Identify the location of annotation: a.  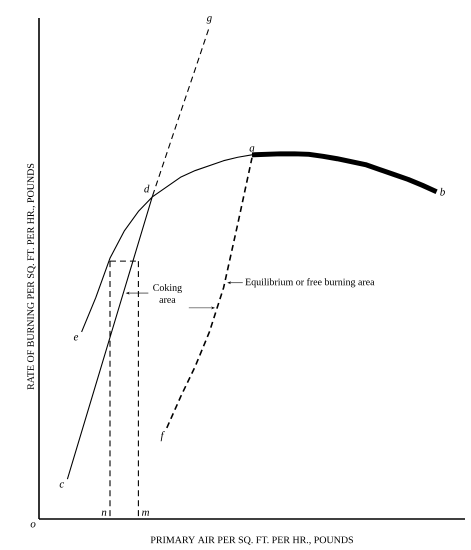
(252, 149).